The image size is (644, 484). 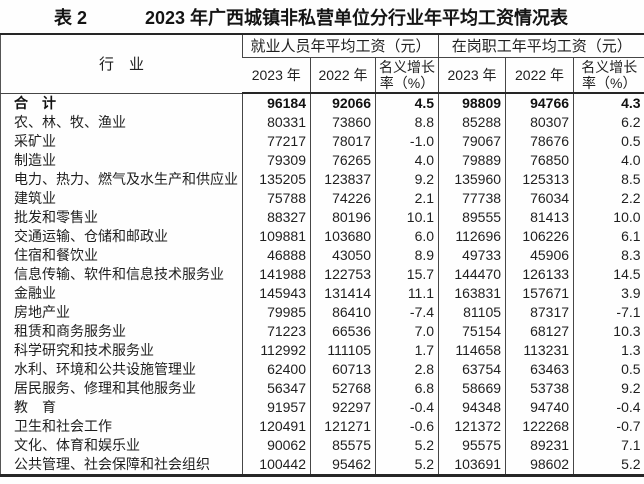 What do you see at coordinates (539, 445) in the screenshot?
I see `value-cell: 89231` at bounding box center [539, 445].